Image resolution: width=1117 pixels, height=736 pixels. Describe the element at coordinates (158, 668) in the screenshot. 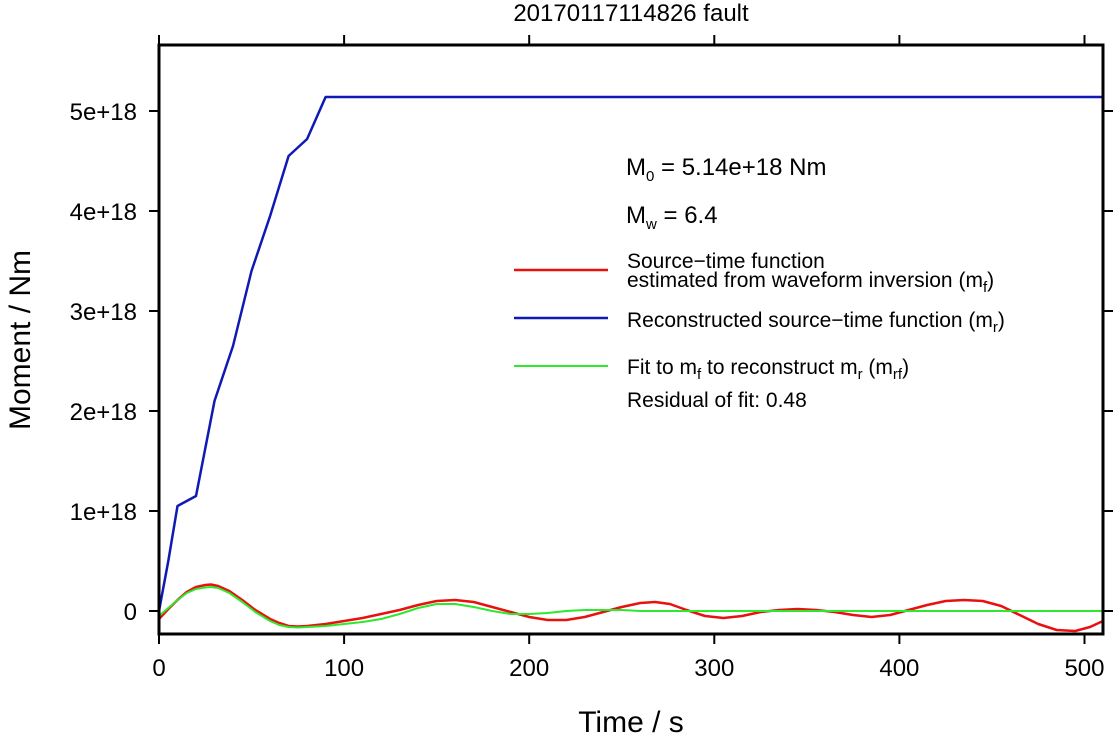

I see `x-tick-label: 0` at that location.